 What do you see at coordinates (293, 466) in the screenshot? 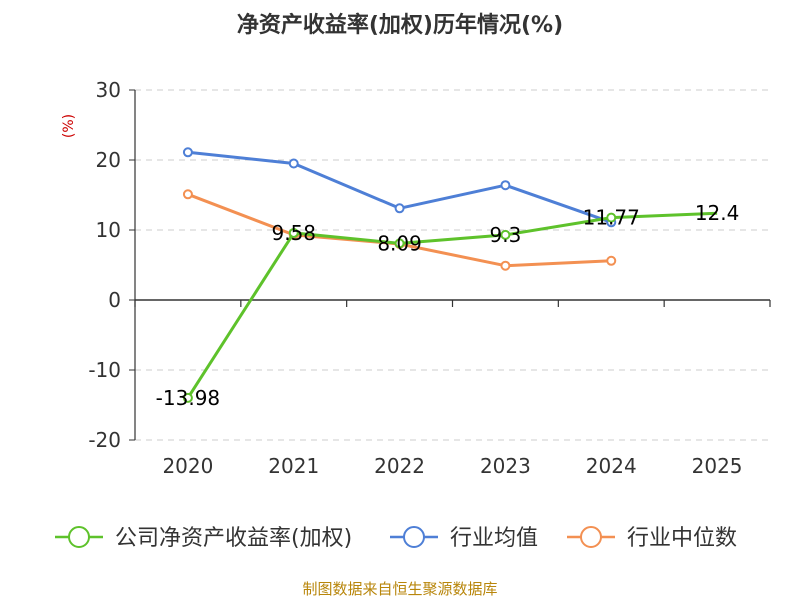
I see `x-tick-label: 2021` at bounding box center [293, 466].